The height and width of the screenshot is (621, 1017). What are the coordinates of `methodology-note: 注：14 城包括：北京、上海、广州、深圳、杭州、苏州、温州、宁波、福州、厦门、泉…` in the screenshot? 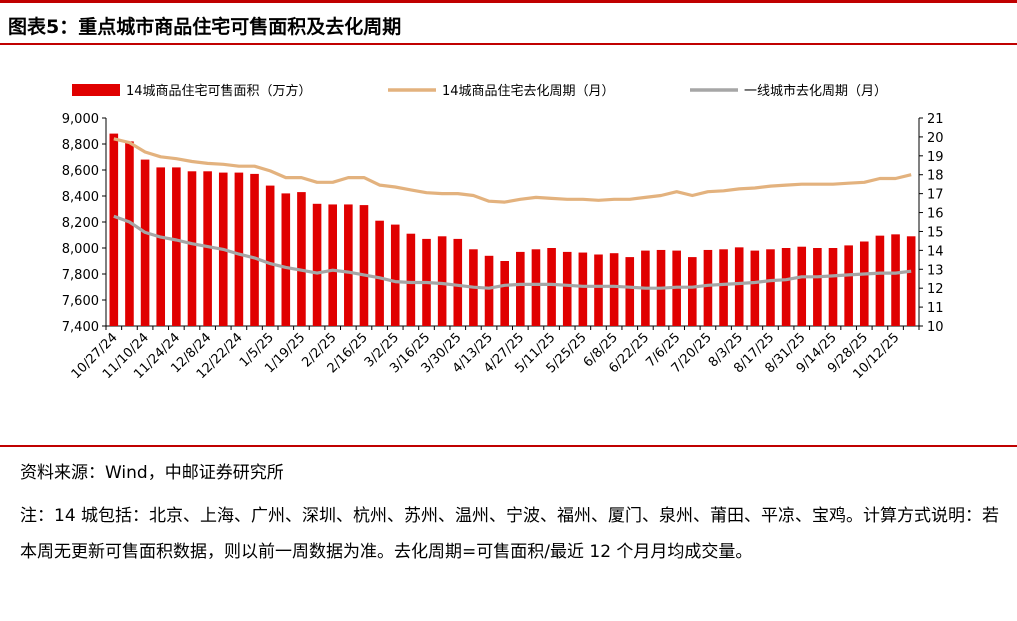 It's located at (510, 534).